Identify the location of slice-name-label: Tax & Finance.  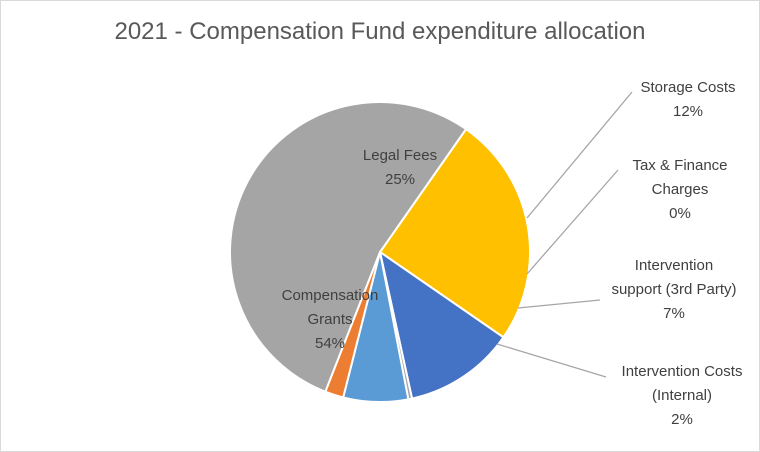
(679, 165).